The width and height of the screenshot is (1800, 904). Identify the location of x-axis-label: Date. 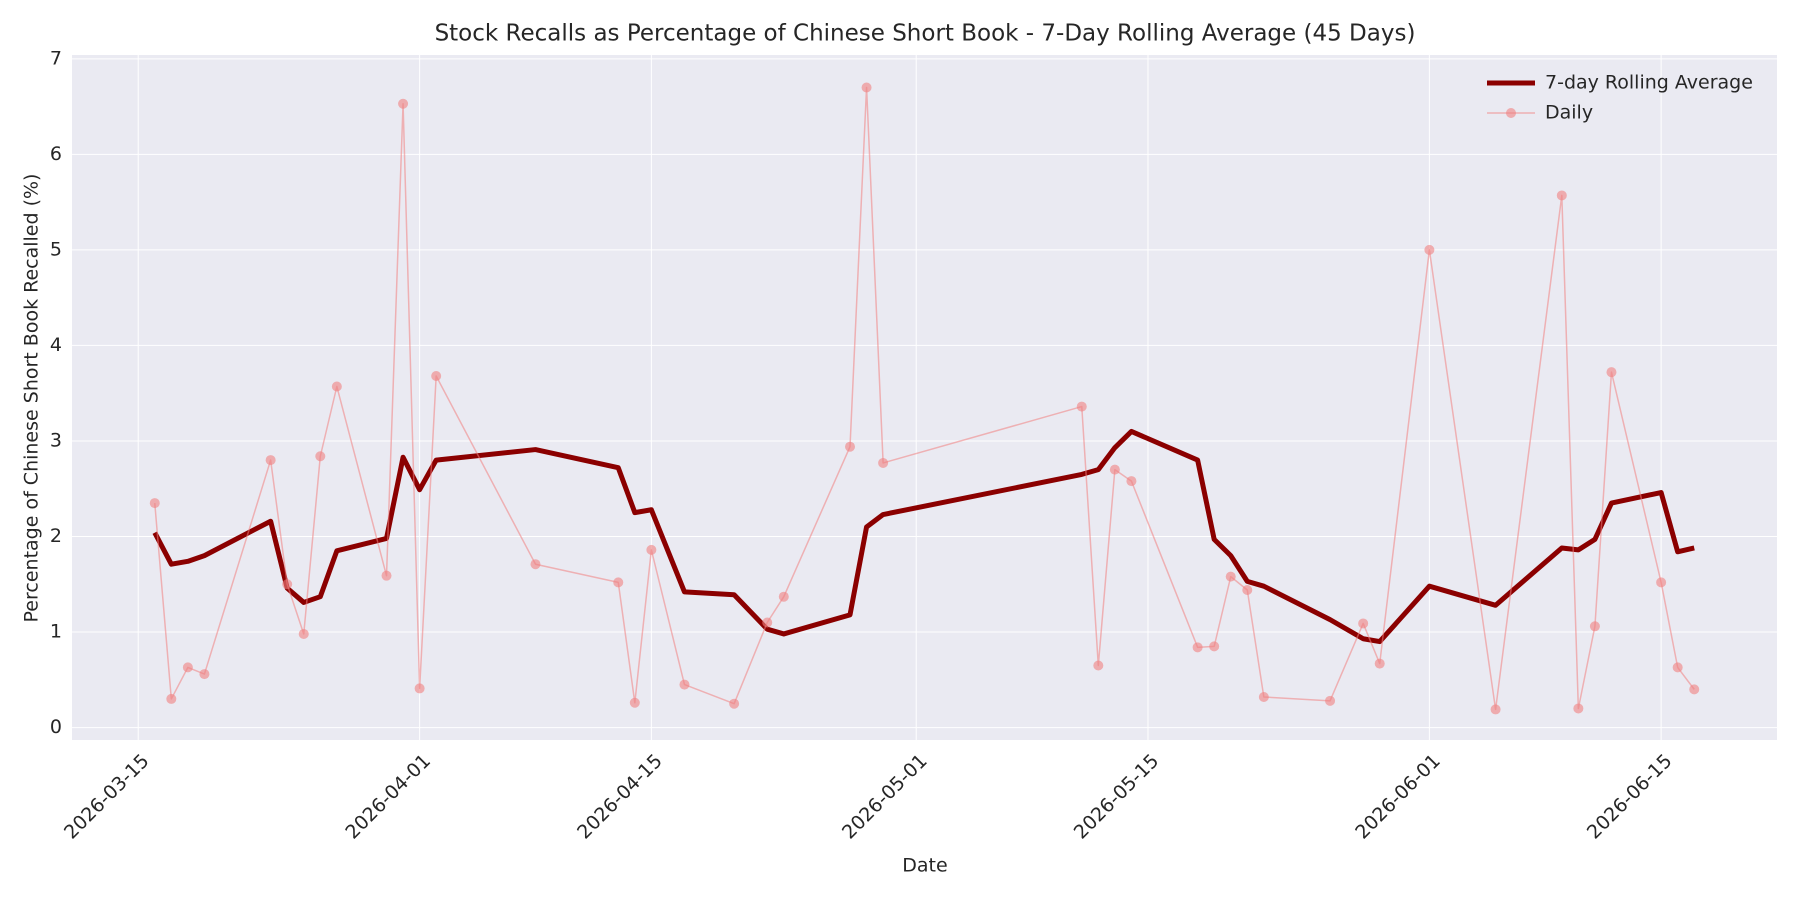
(924, 866).